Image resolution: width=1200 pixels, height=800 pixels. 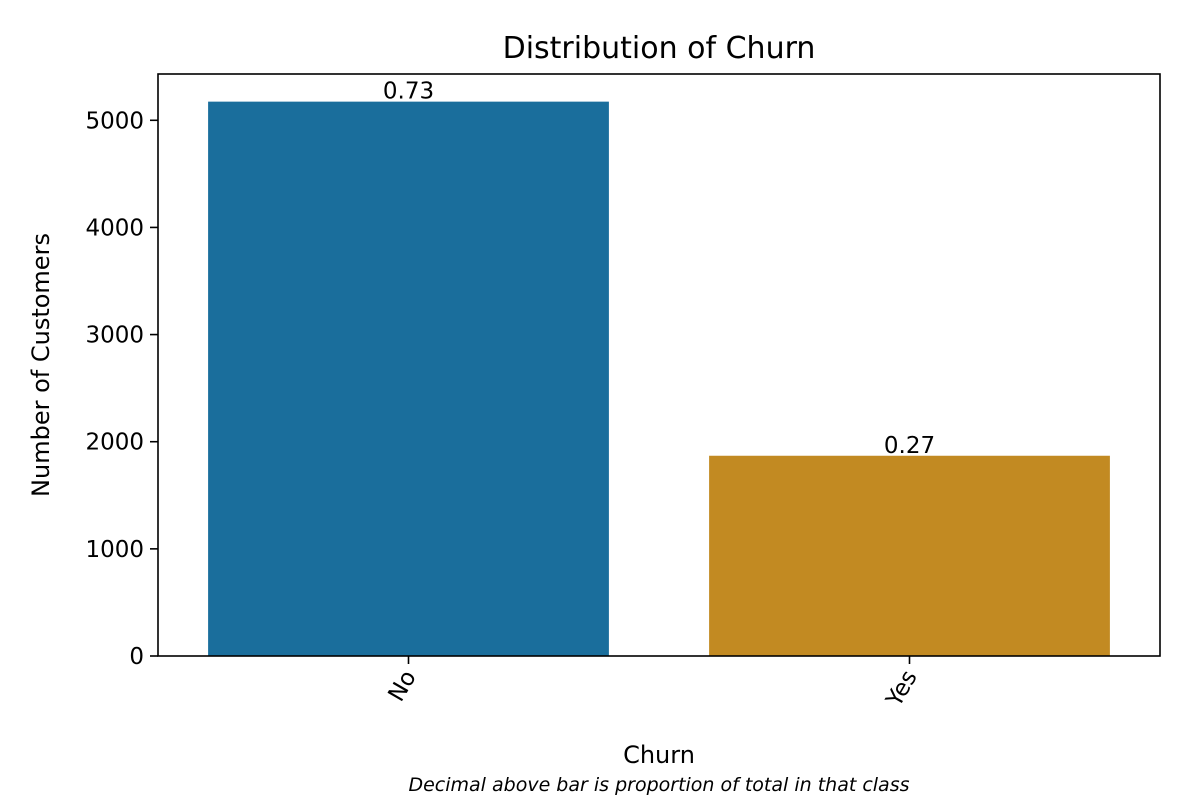 What do you see at coordinates (114, 550) in the screenshot?
I see `y-tick-label-1000: 1000` at bounding box center [114, 550].